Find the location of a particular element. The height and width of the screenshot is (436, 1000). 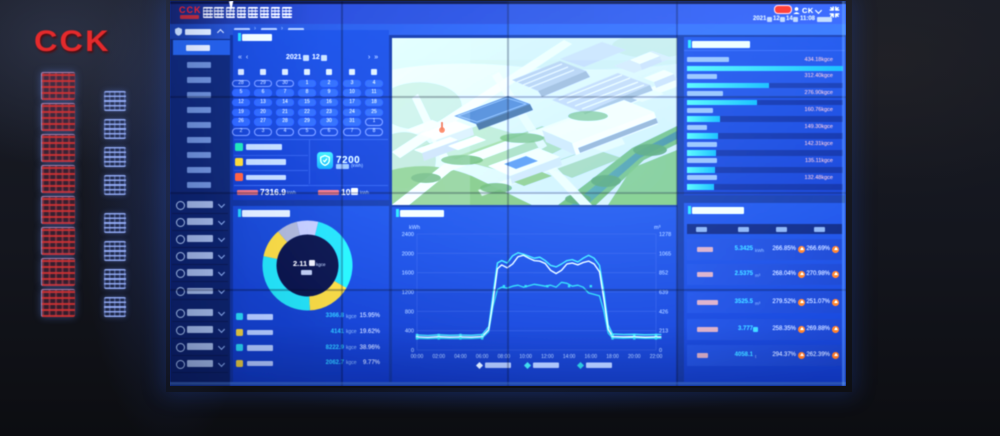

svg-text: 852 is located at coordinates (663, 274).